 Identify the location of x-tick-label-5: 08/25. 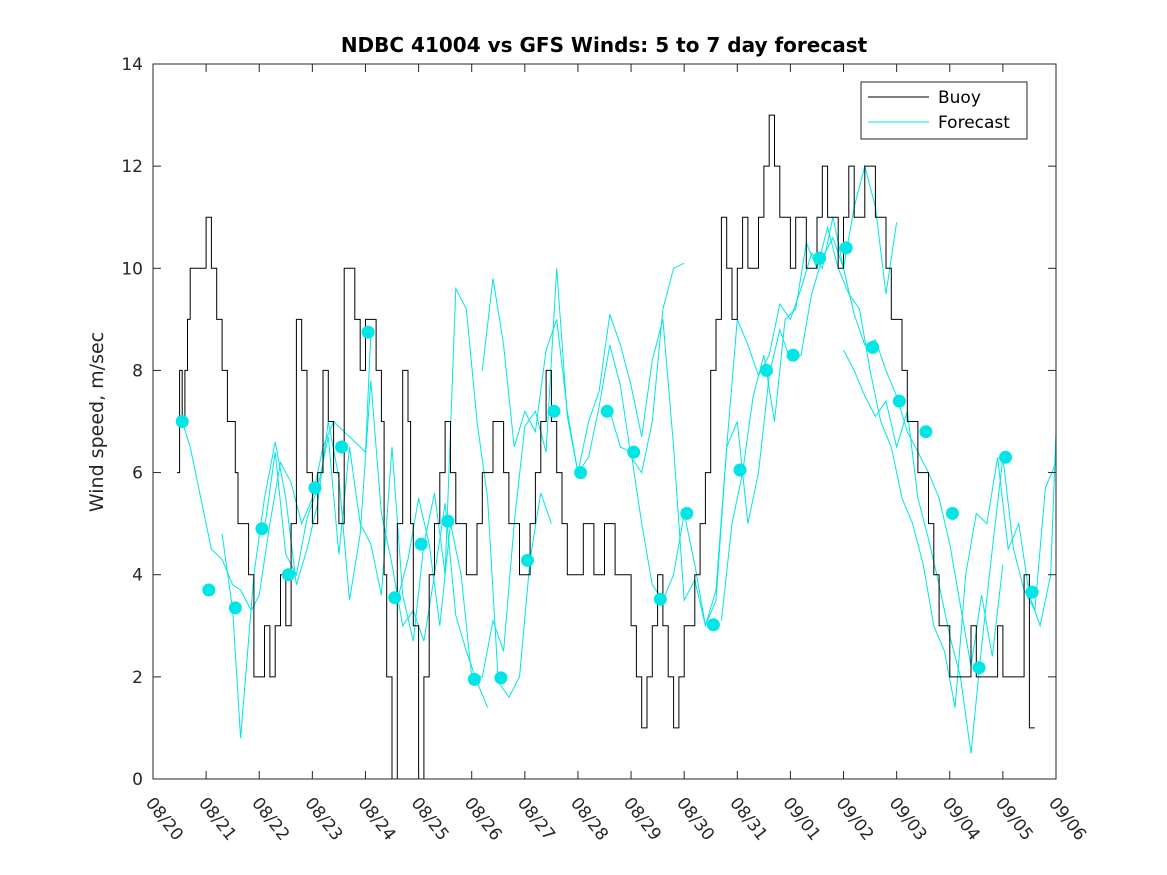
(430, 819).